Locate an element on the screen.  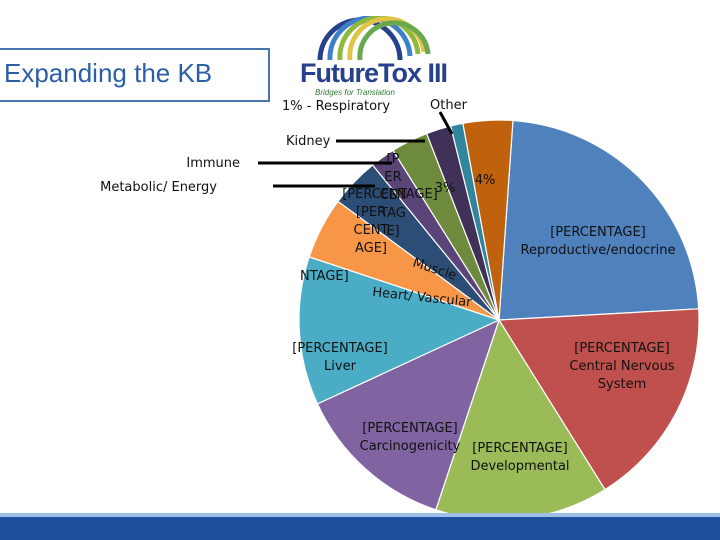
footer-accent is located at coordinates (360, 515).